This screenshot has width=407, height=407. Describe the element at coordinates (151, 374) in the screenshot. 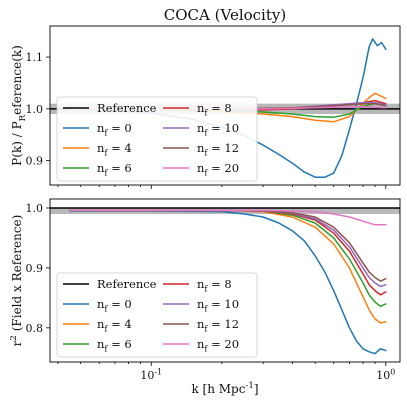

I see `x-tick-label: 10⁻¹` at that location.